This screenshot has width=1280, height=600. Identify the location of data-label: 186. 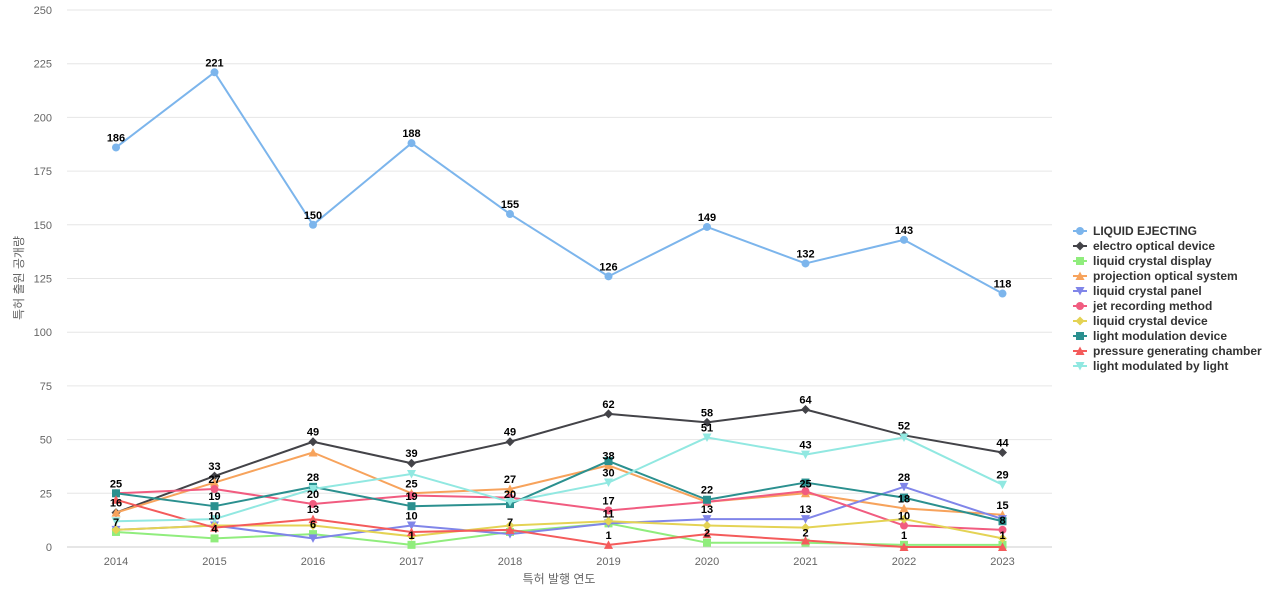
(116, 138).